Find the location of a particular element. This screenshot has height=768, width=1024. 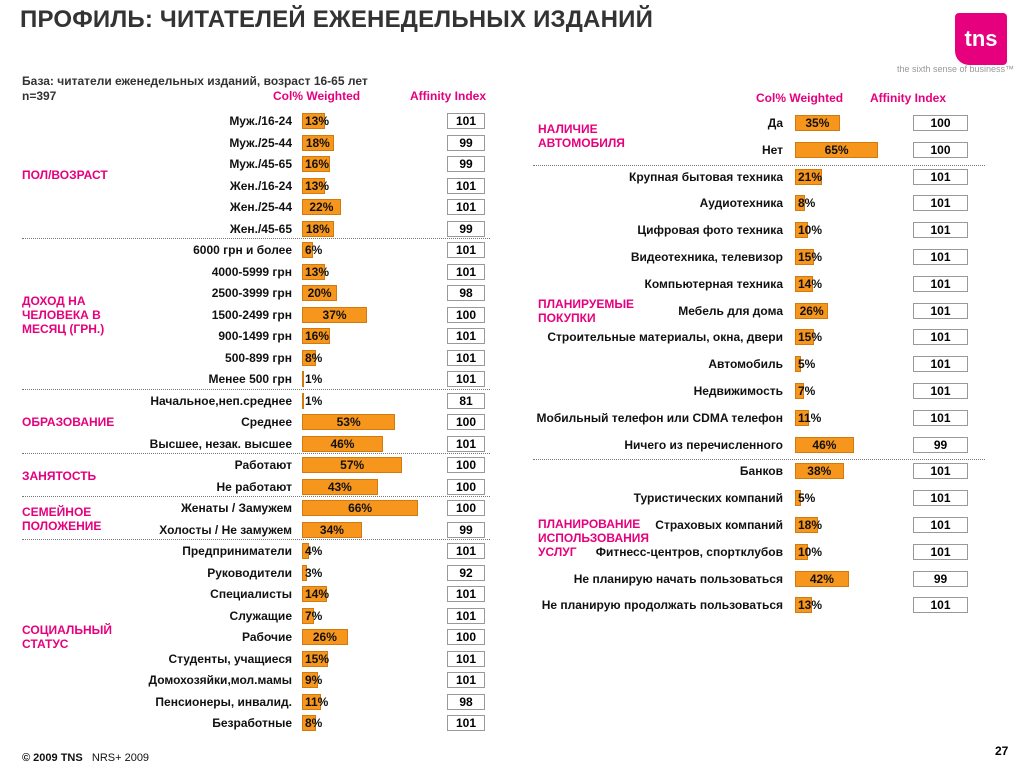

row-label: Нет is located at coordinates (772, 150).